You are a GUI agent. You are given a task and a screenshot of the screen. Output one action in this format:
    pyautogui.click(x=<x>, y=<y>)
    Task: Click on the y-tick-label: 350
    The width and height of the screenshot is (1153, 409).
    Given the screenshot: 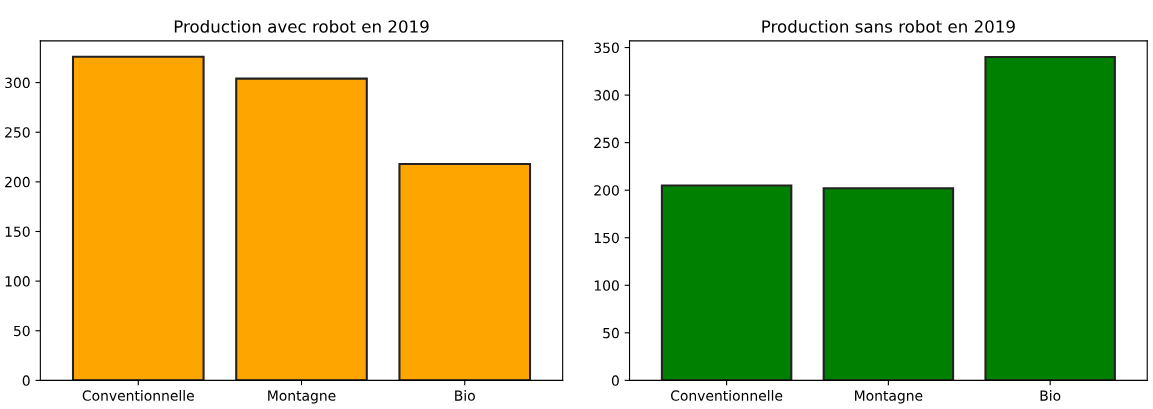 What is the action you would take?
    pyautogui.click(x=606, y=48)
    